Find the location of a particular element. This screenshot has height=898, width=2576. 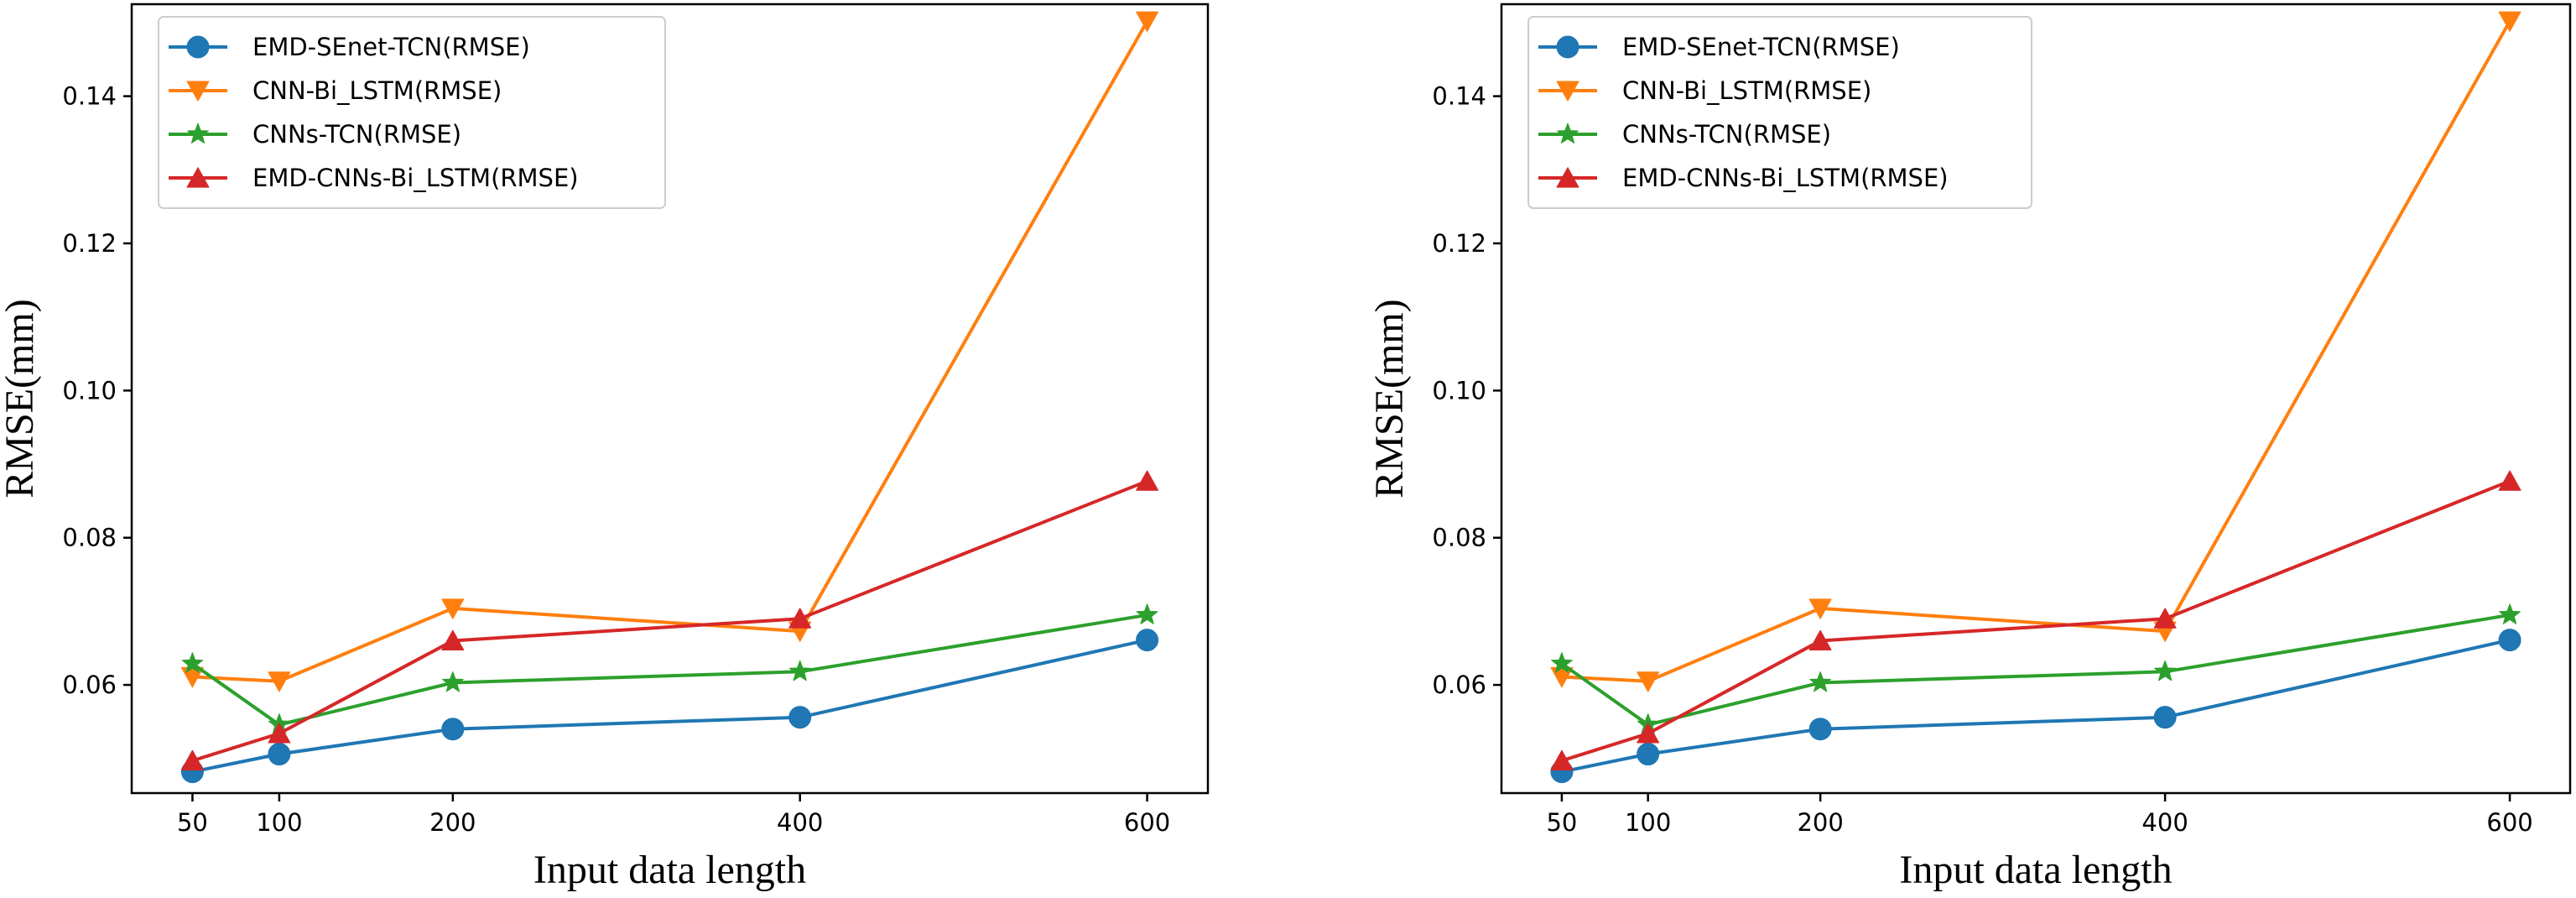

series-emd-senet-tcn-rmse- is located at coordinates (669, 706).